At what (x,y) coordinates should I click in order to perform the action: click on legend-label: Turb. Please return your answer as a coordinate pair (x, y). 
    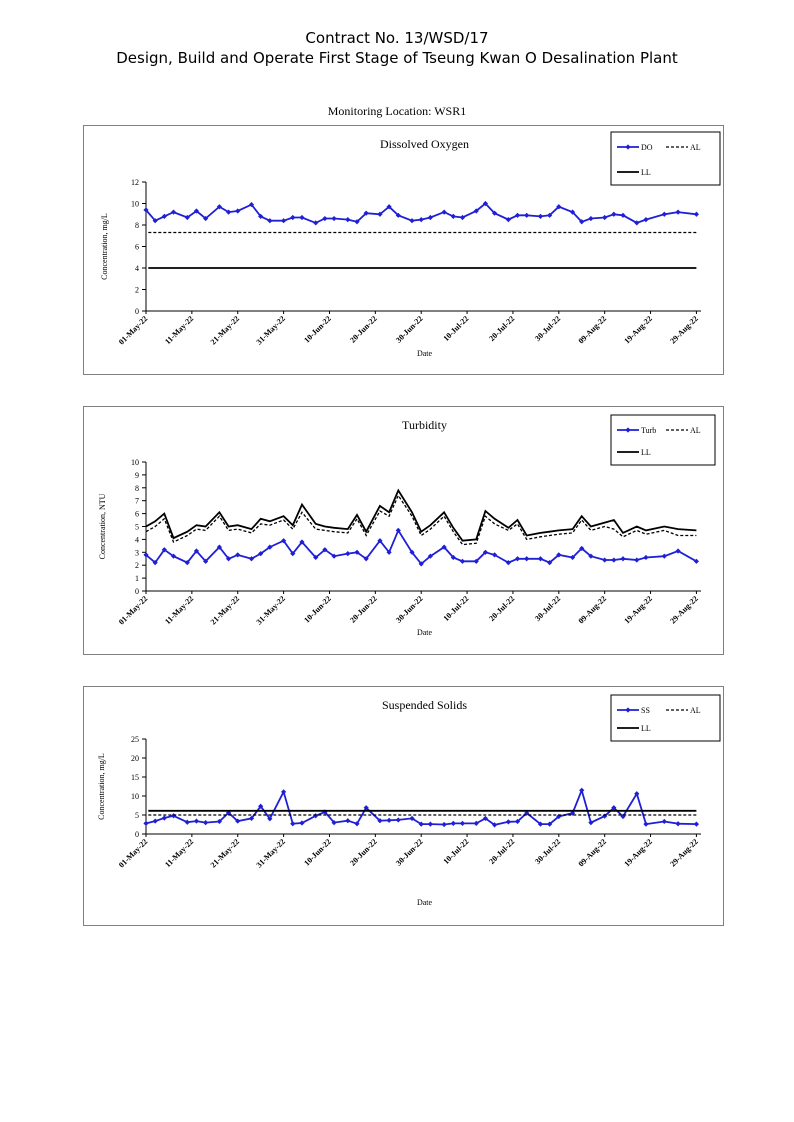
    Looking at the image, I should click on (648, 430).